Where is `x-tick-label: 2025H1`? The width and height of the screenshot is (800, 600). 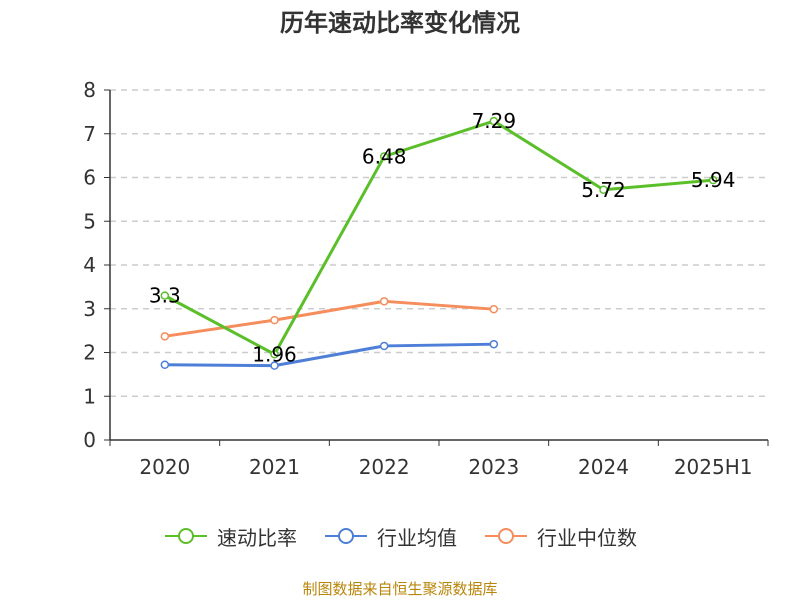
x-tick-label: 2025H1 is located at coordinates (713, 467).